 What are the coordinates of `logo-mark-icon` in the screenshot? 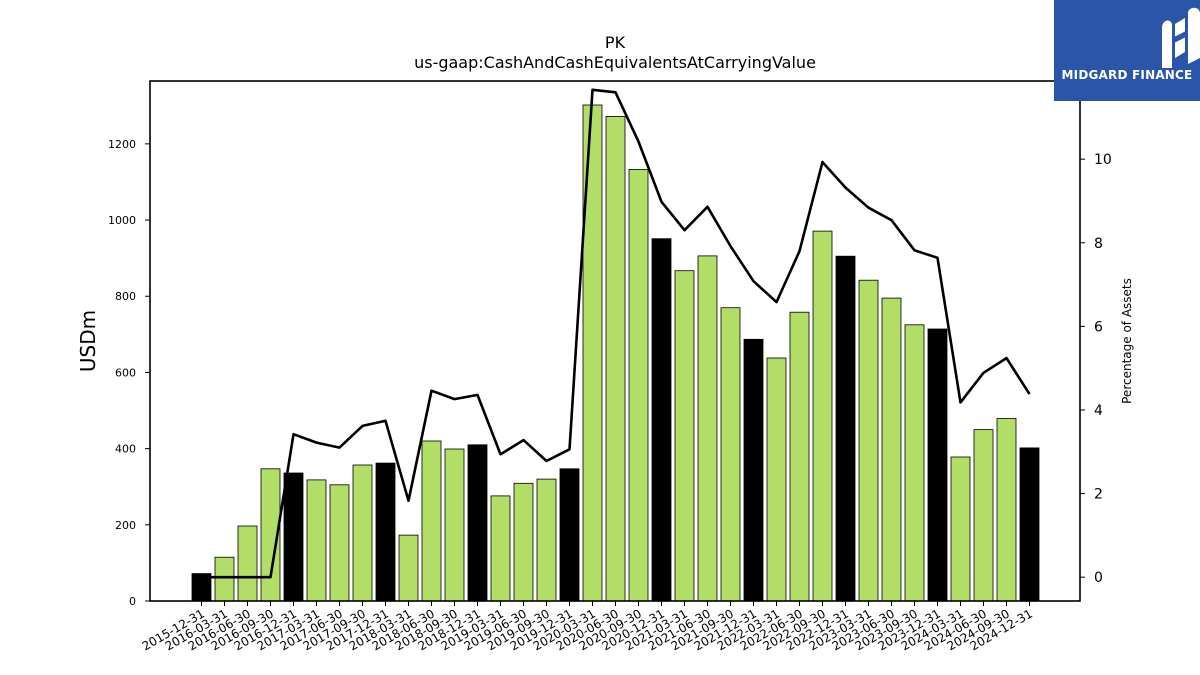 It's located at (1181, 37).